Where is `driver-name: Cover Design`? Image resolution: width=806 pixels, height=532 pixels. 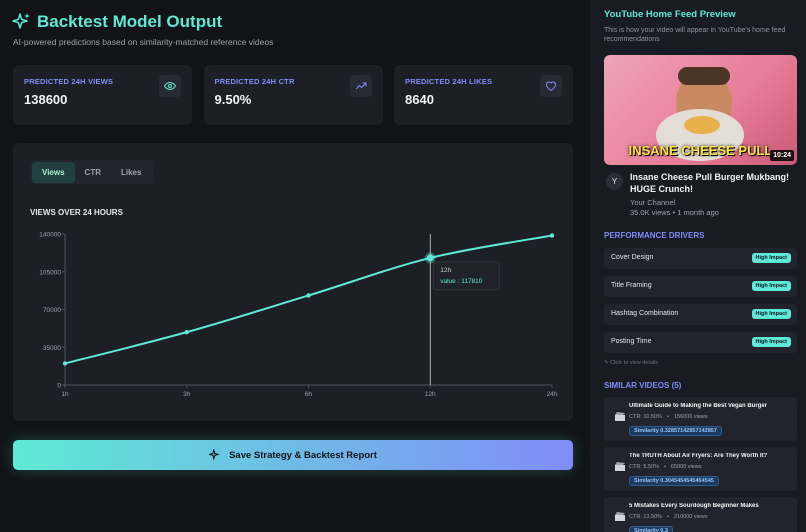
driver-name: Cover Design is located at coordinates (632, 257).